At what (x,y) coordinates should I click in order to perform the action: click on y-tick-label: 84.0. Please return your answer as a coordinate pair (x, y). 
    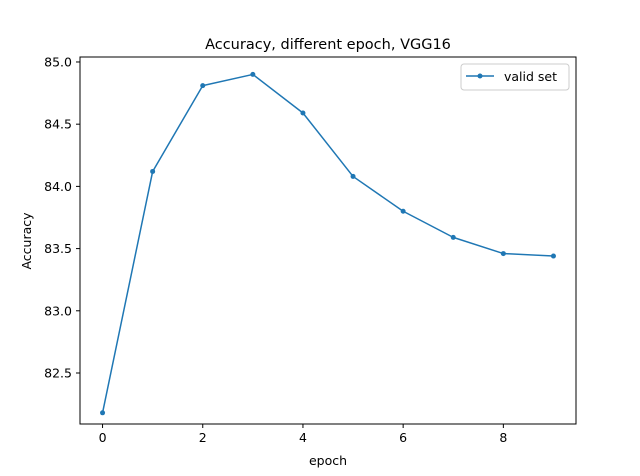
    Looking at the image, I should click on (58, 186).